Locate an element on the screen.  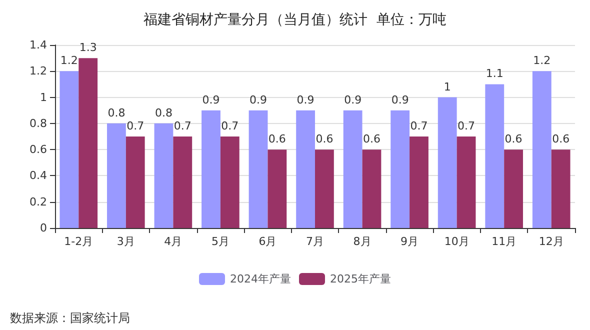
y-tick-label: 1.2 is located at coordinates (38, 71).